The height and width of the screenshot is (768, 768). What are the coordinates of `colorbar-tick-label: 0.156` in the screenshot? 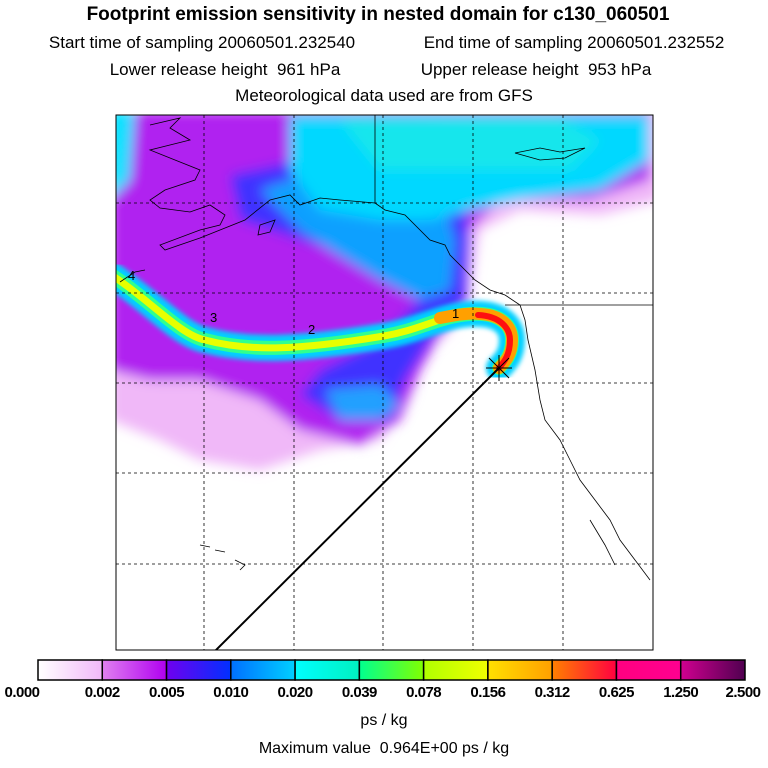 It's located at (488, 692).